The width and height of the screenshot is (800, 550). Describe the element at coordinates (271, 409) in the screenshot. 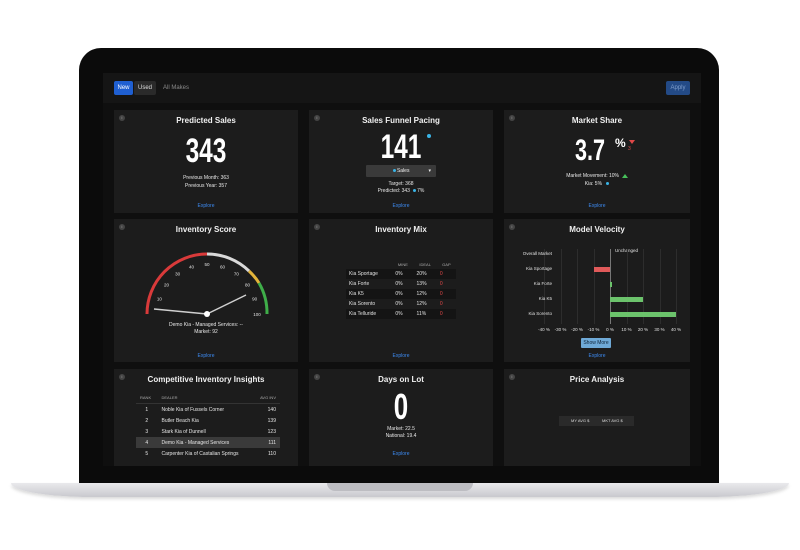

I see `avg-inv-cell: 140` at that location.